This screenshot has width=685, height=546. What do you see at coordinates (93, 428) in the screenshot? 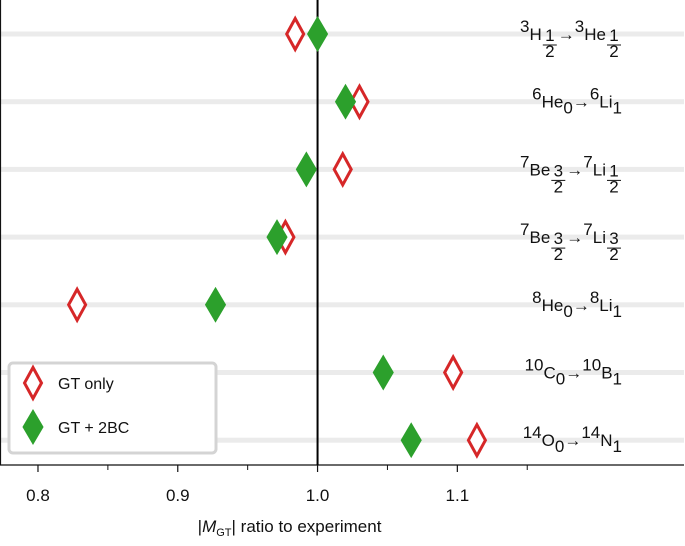
I see `legend-gt-2bc-label: GT + 2BC` at bounding box center [93, 428].